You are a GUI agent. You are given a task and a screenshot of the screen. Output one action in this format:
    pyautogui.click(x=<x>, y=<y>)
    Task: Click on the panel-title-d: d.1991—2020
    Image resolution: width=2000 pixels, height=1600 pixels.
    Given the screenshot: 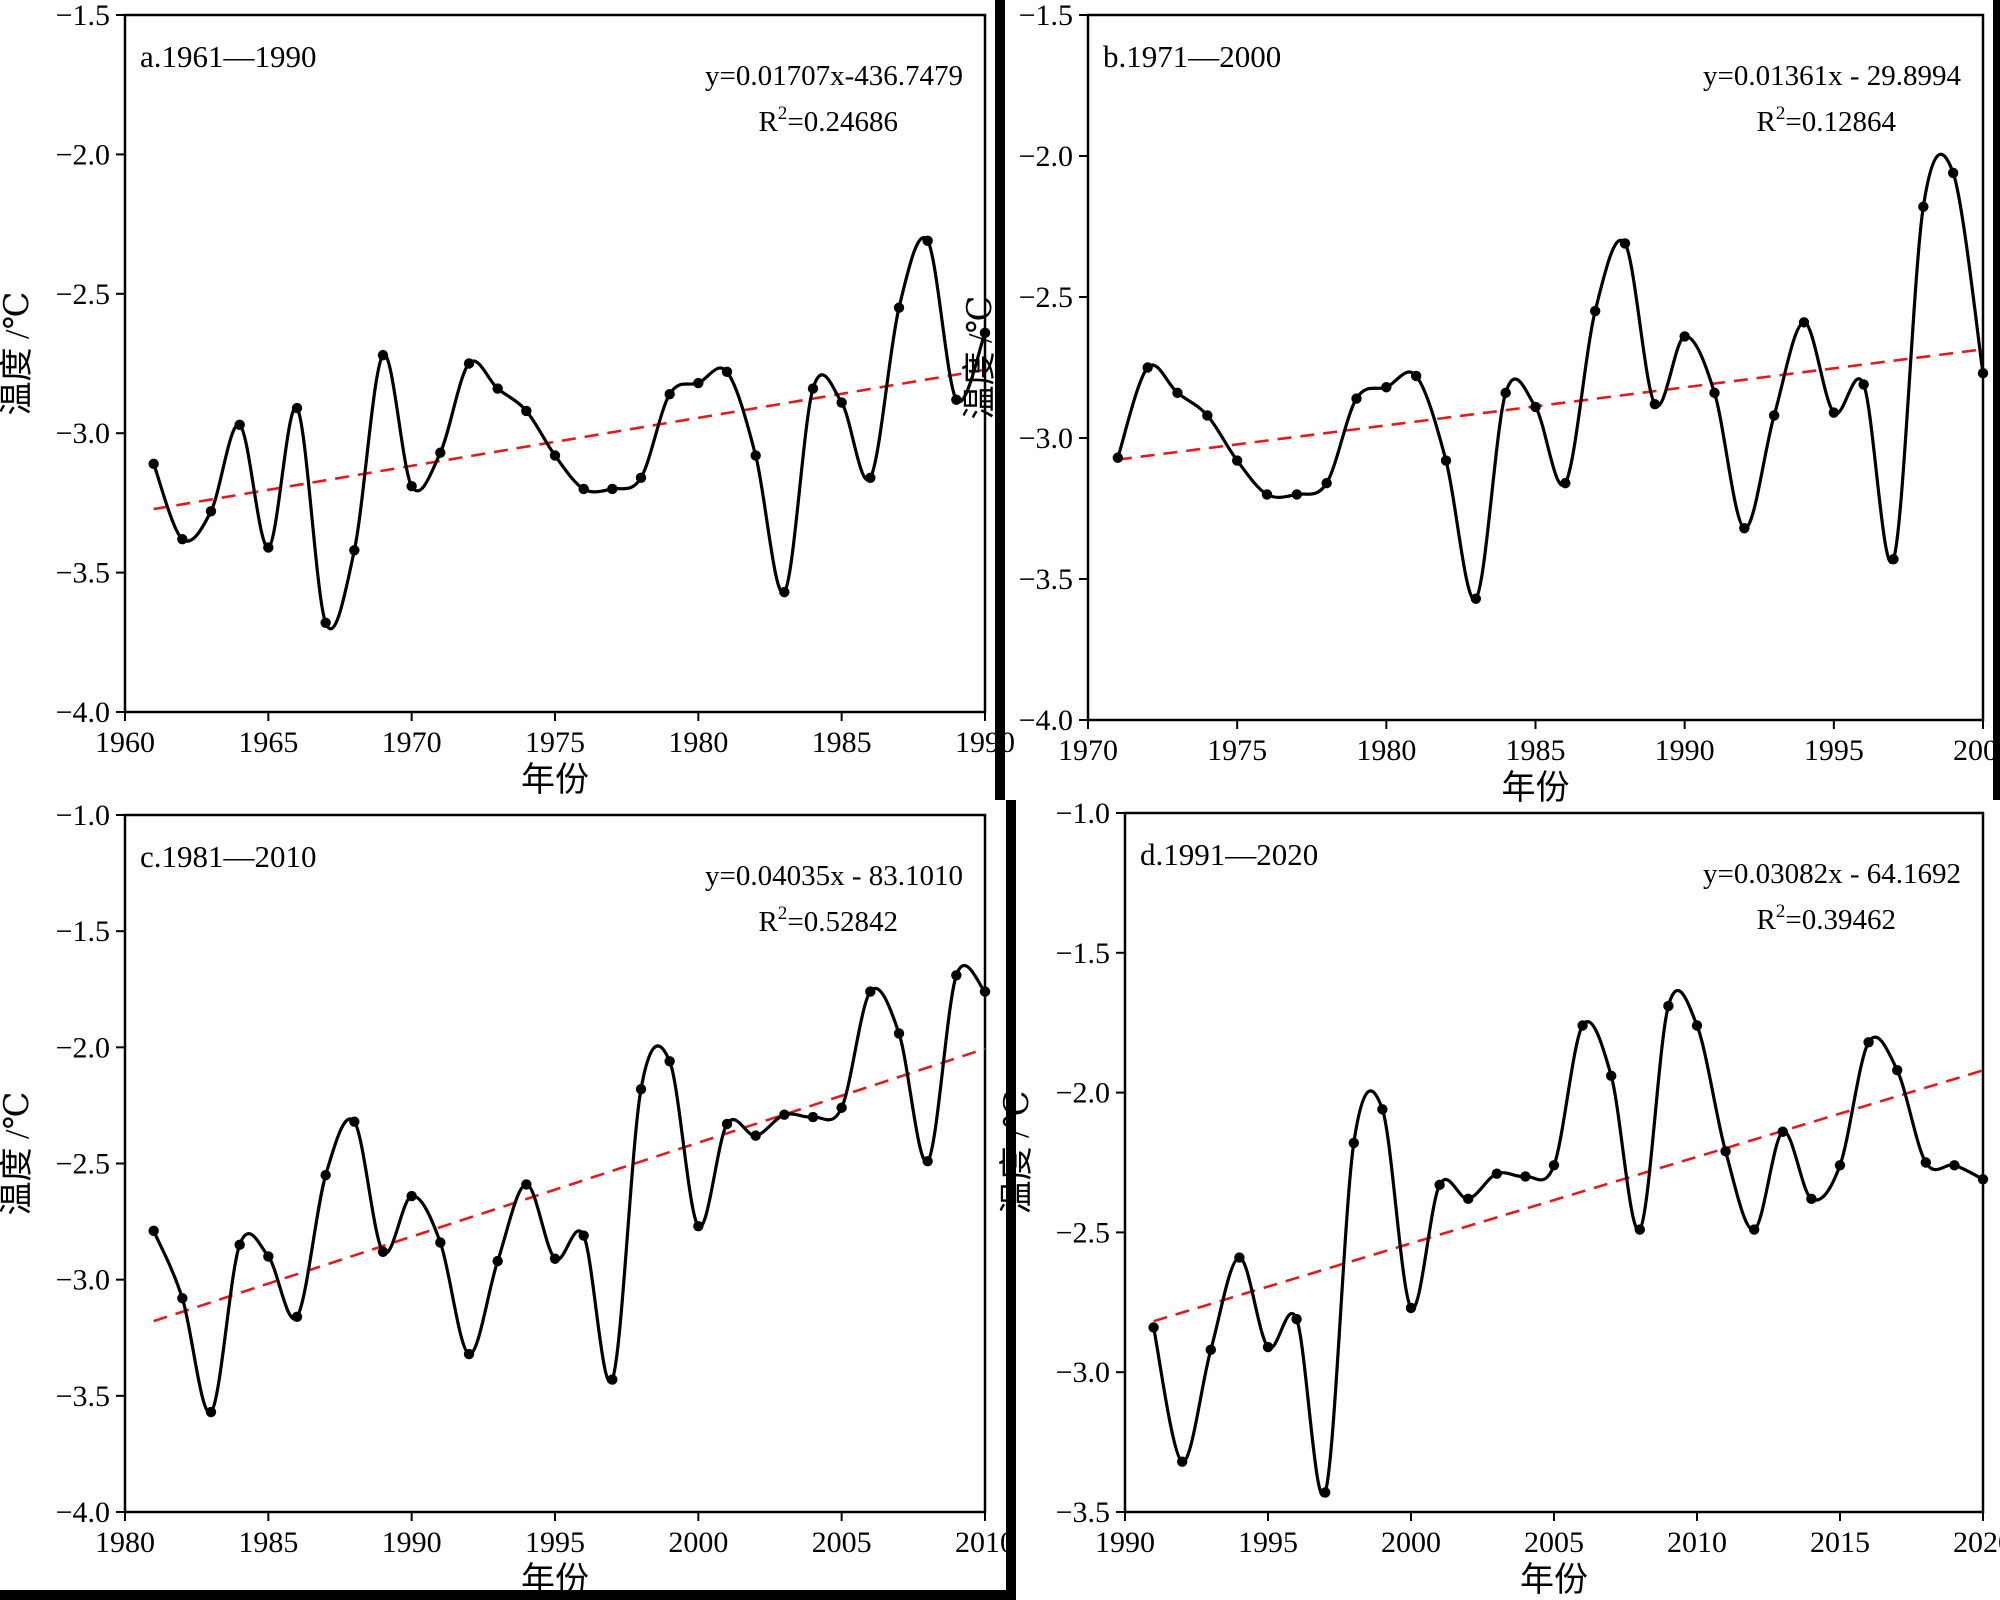 What is the action you would take?
    pyautogui.click(x=1229, y=854)
    